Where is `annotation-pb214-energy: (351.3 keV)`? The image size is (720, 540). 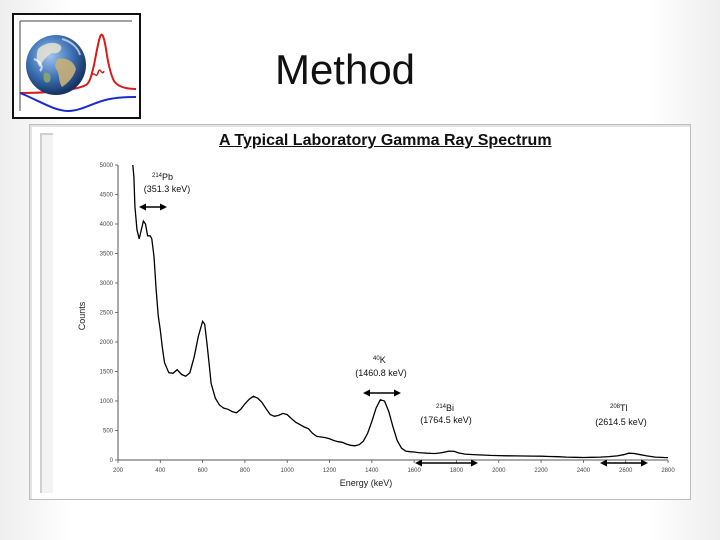 annotation-pb214-energy: (351.3 keV) is located at coordinates (167, 189).